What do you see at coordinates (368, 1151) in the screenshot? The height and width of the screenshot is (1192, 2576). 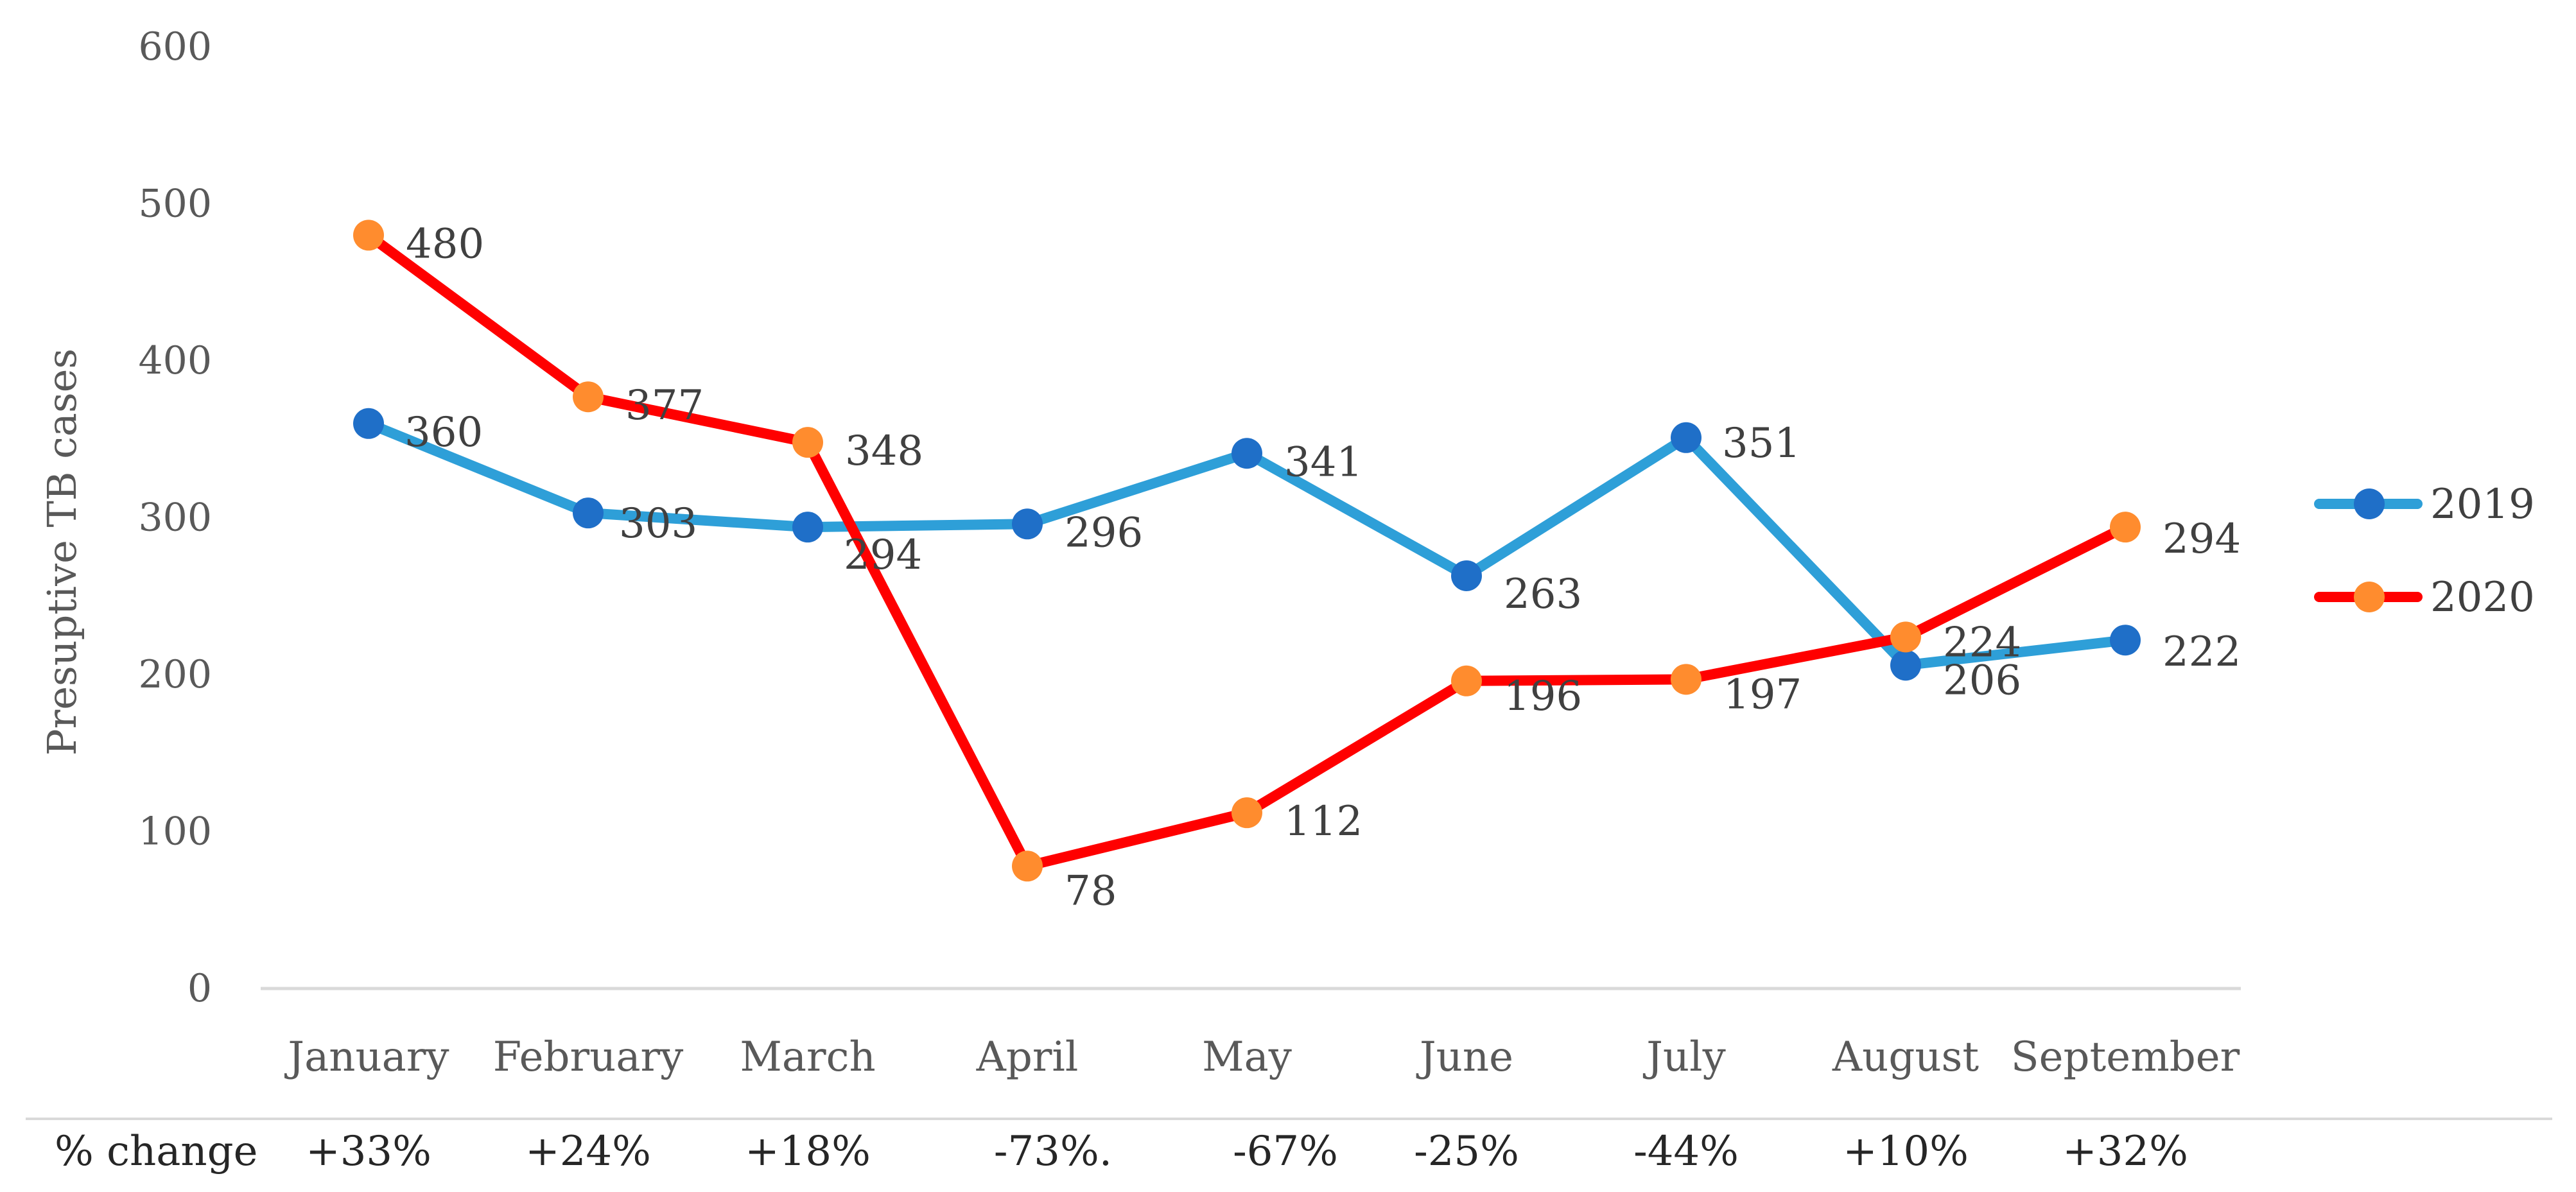 I see `change-value: +33%` at bounding box center [368, 1151].